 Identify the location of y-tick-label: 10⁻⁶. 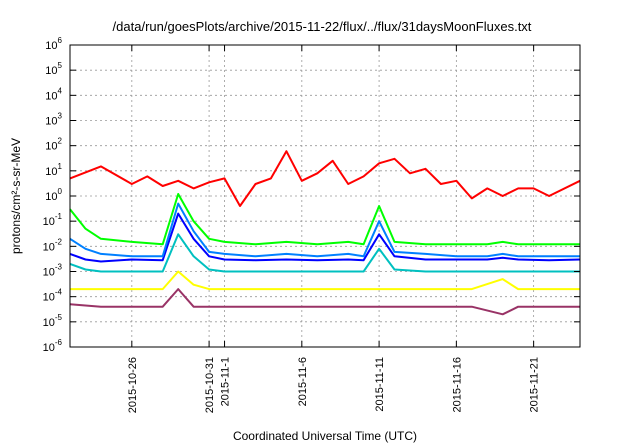
(53, 346).